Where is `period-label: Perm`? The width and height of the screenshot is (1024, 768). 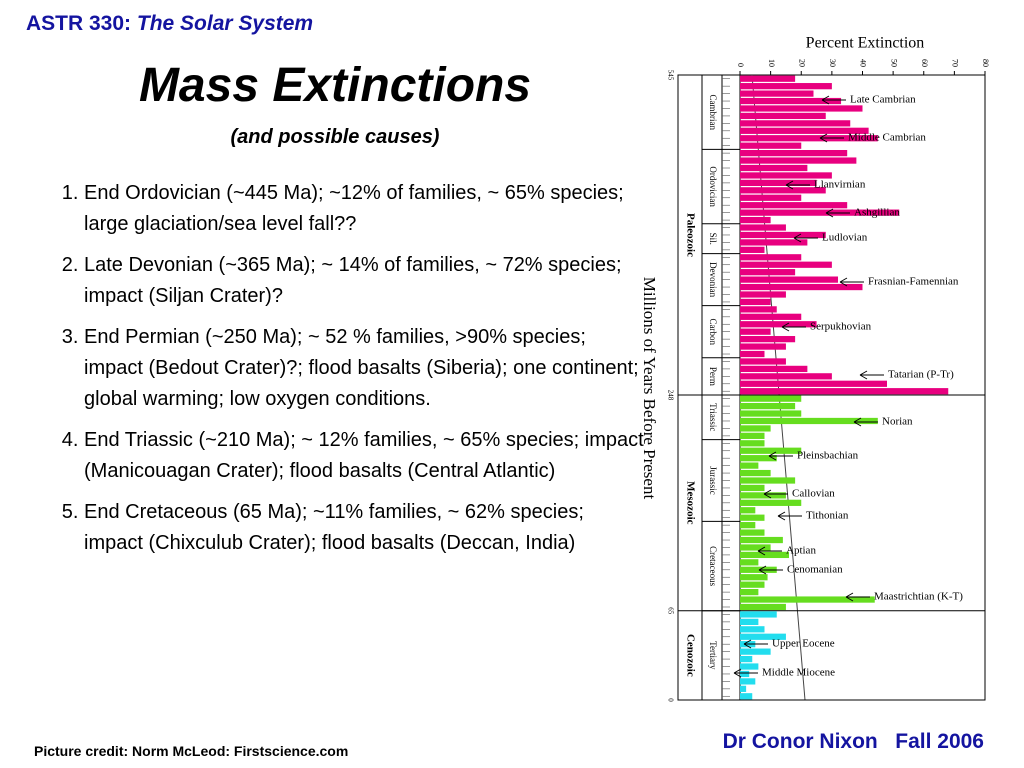
period-label: Perm is located at coordinates (713, 376).